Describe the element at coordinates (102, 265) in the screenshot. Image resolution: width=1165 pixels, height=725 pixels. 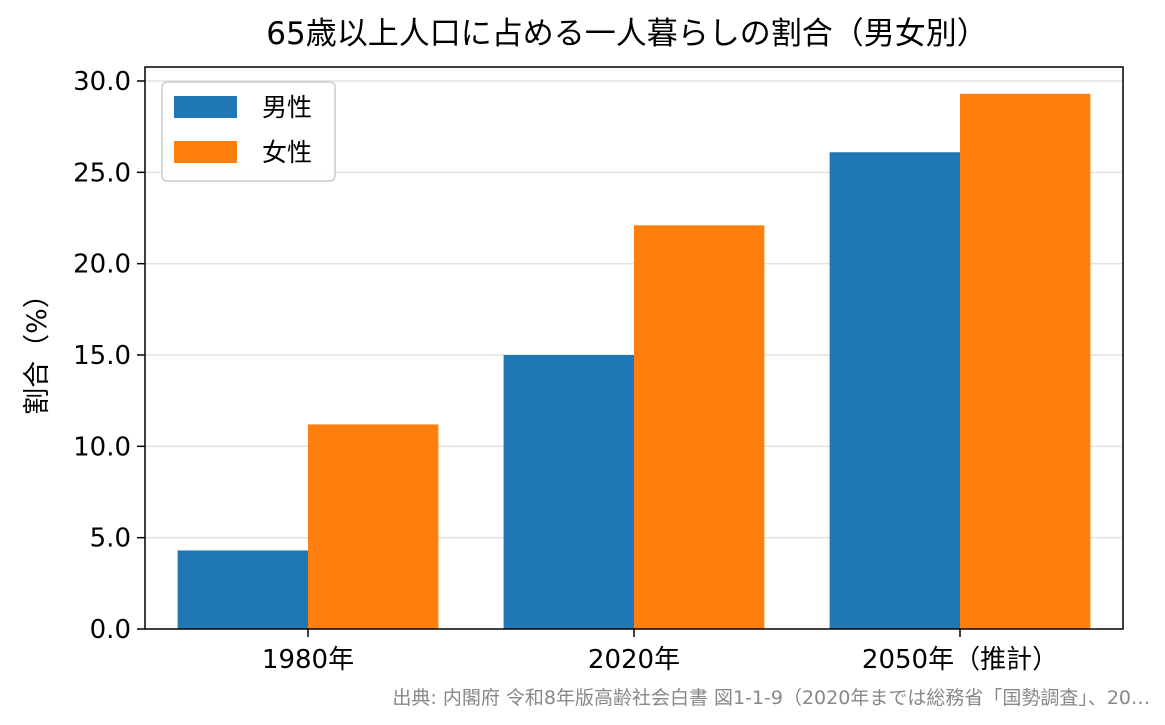
I see `y-tick-label: 20.0` at that location.